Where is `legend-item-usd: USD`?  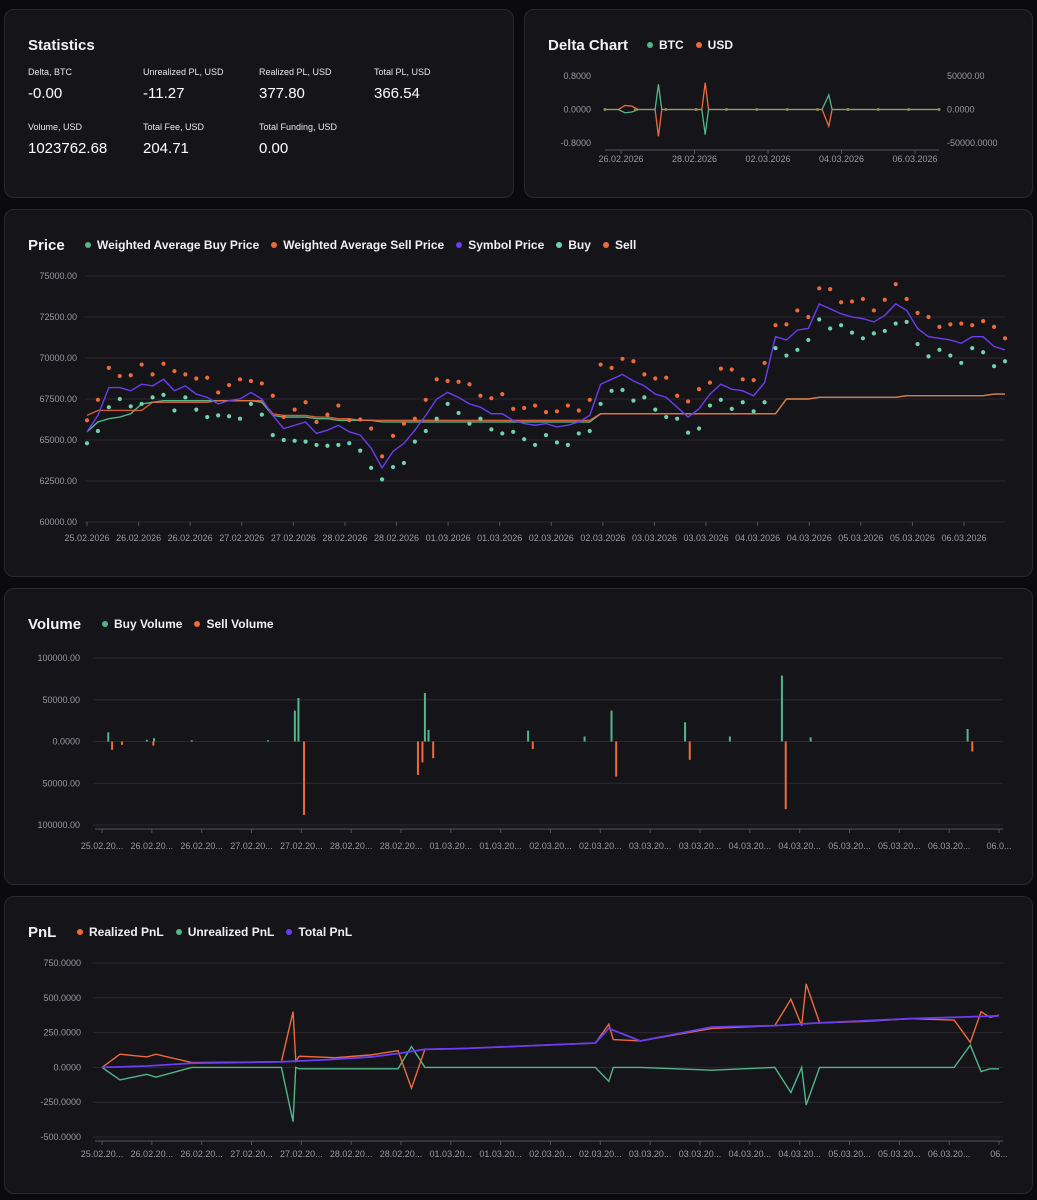 legend-item-usd: USD is located at coordinates (714, 45).